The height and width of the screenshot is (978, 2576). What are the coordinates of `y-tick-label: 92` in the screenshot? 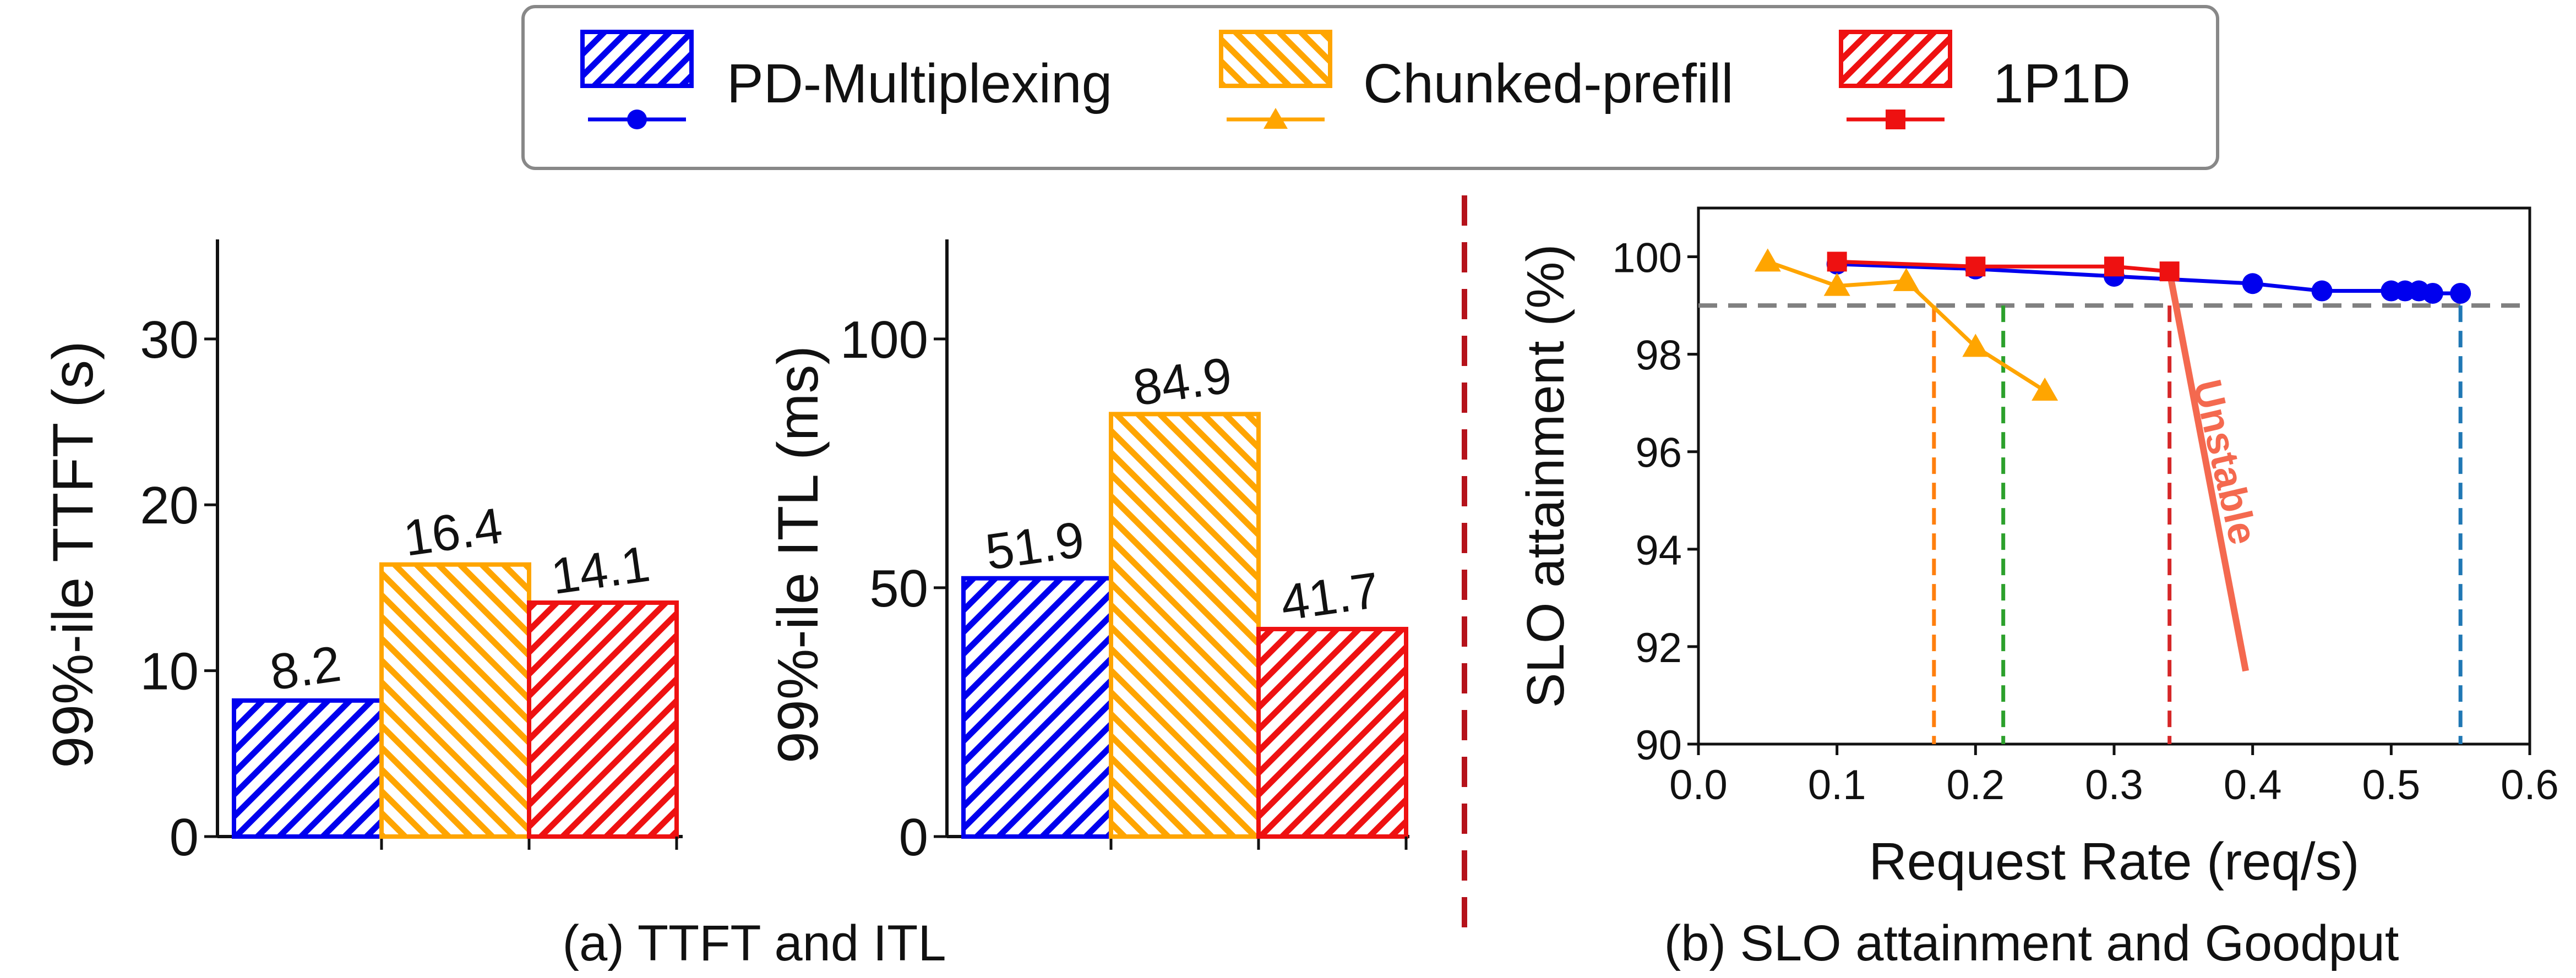 It's located at (1658, 648).